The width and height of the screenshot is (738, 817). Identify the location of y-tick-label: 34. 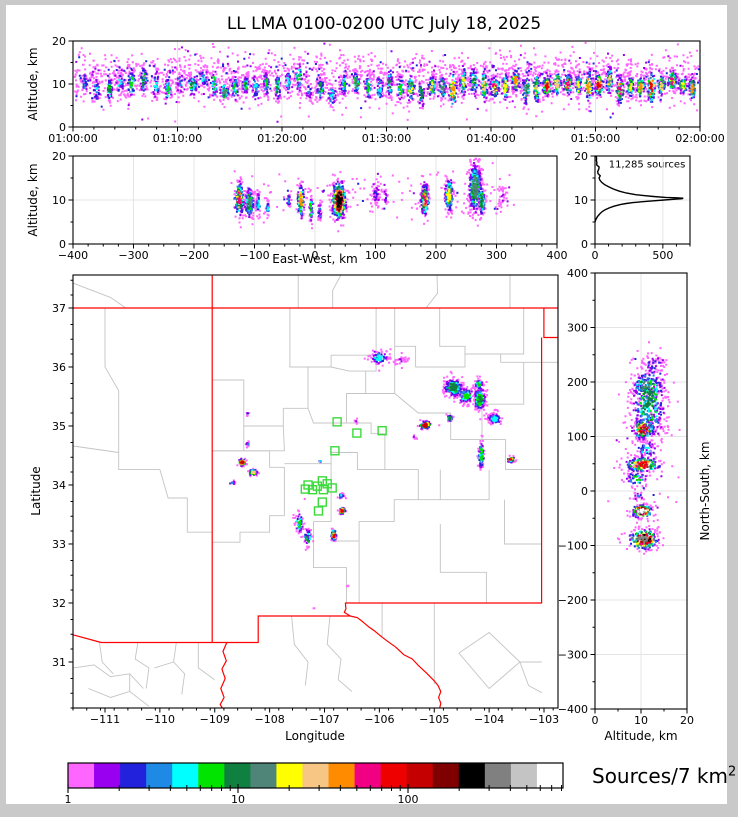
(59, 485).